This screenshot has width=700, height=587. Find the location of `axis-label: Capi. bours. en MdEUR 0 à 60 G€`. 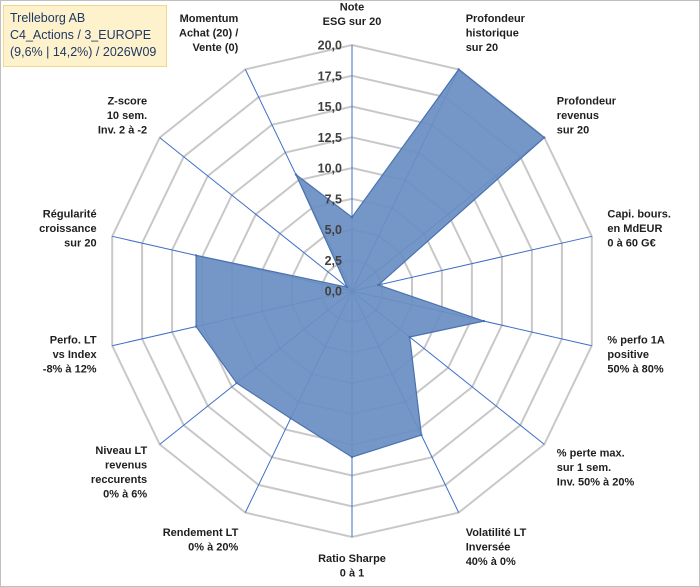

axis-label: Capi. bours. en MdEUR 0 à 60 G€ is located at coordinates (639, 229).